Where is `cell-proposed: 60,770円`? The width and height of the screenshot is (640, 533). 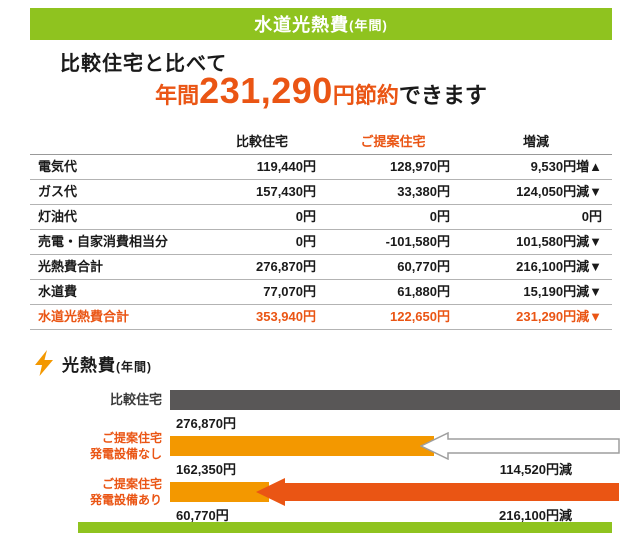
cell-proposed: 60,770円 is located at coordinates (423, 266).